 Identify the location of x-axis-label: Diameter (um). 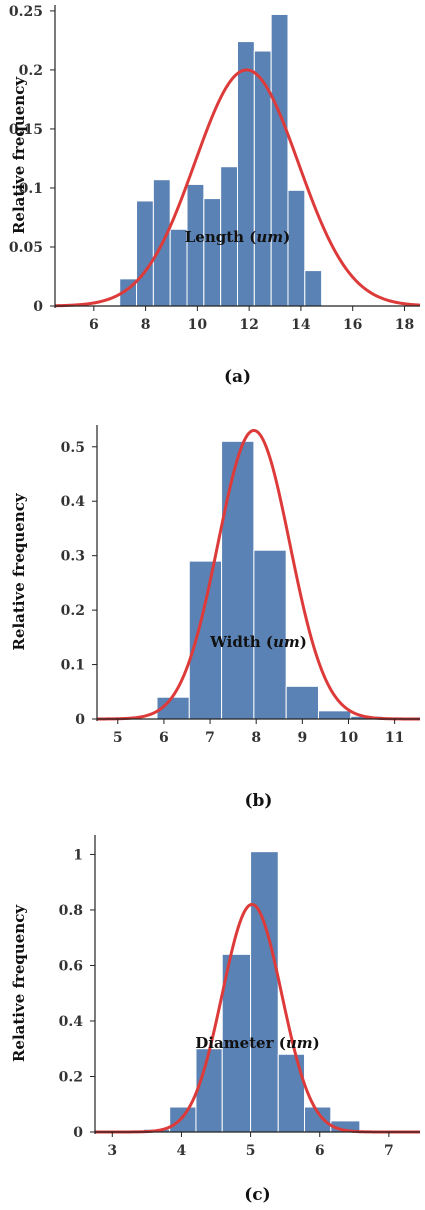
(257, 1043).